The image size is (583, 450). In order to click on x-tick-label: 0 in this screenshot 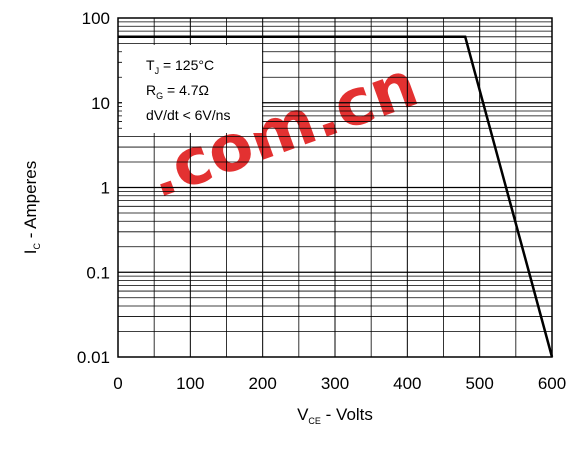, I will do `click(117, 383)`.